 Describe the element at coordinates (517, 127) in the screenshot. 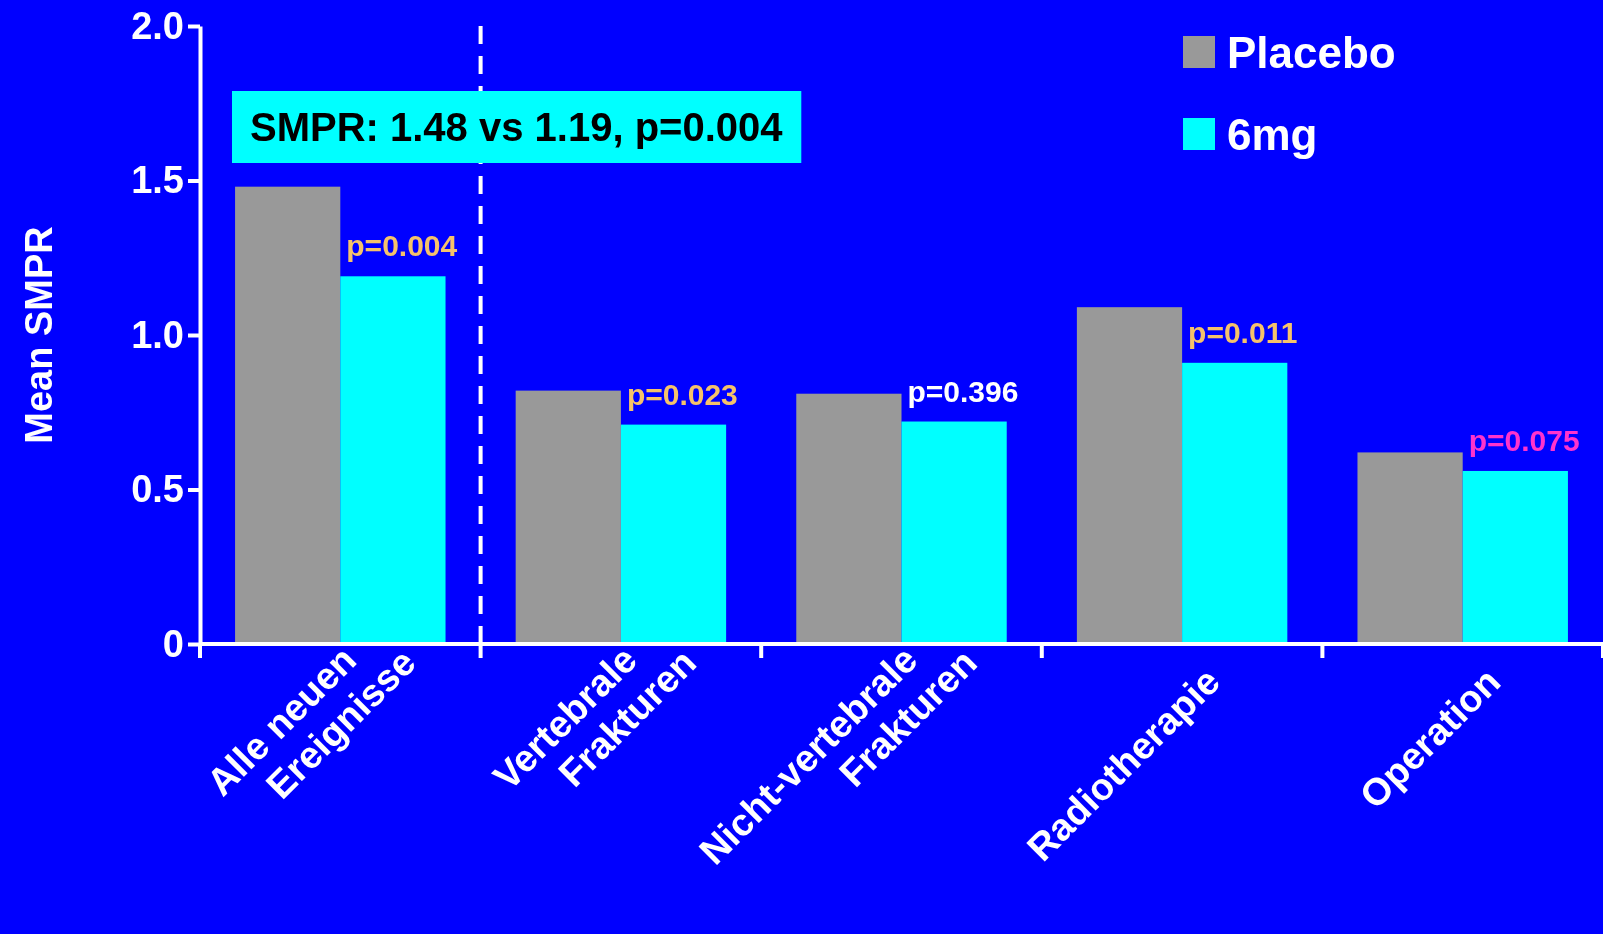

I see `annotation: SMPR: 1.48 vs 1.19, p=0.004` at that location.